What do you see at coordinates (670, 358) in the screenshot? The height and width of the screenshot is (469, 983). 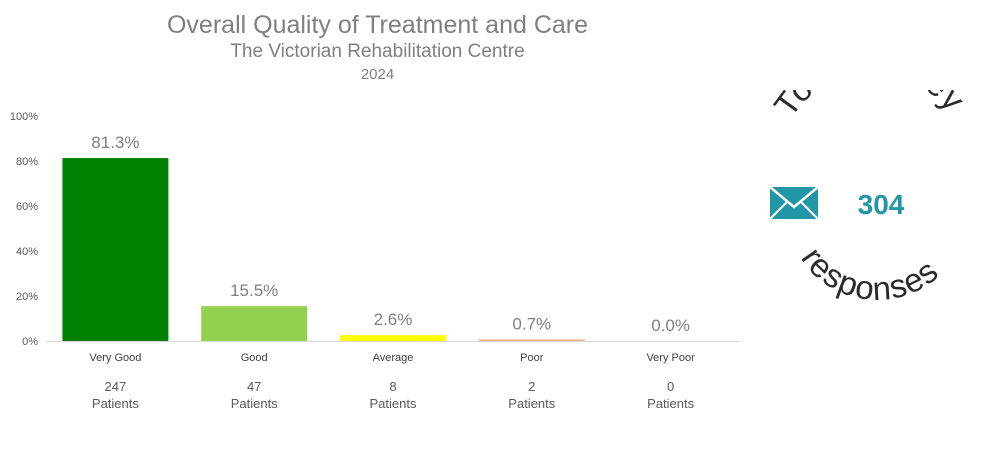 I see `x-tick-label: Very Poor` at bounding box center [670, 358].